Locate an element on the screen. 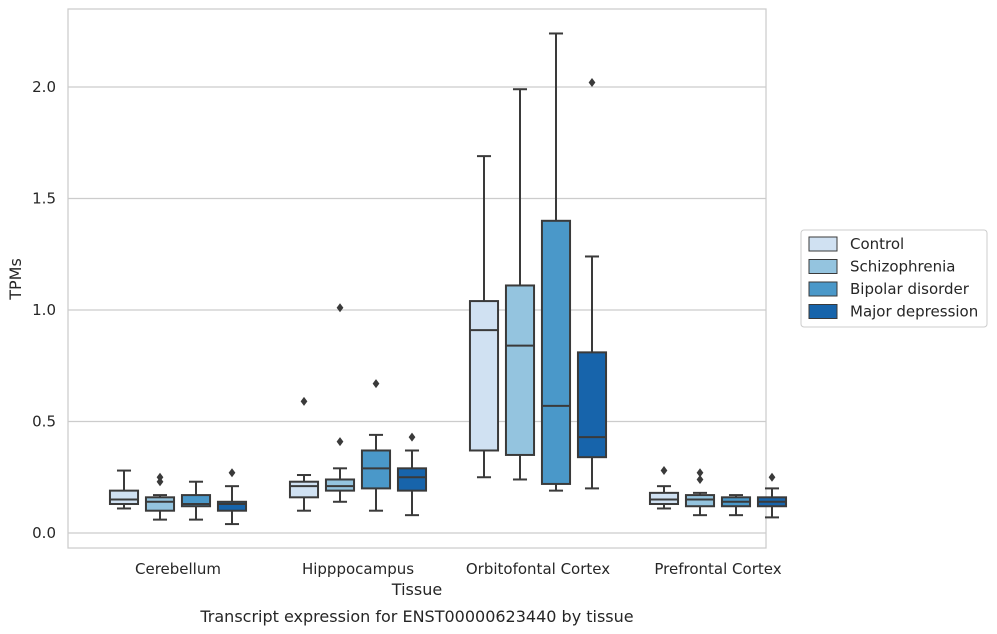 This screenshot has height=634, width=997. legend-label: Control is located at coordinates (877, 244).